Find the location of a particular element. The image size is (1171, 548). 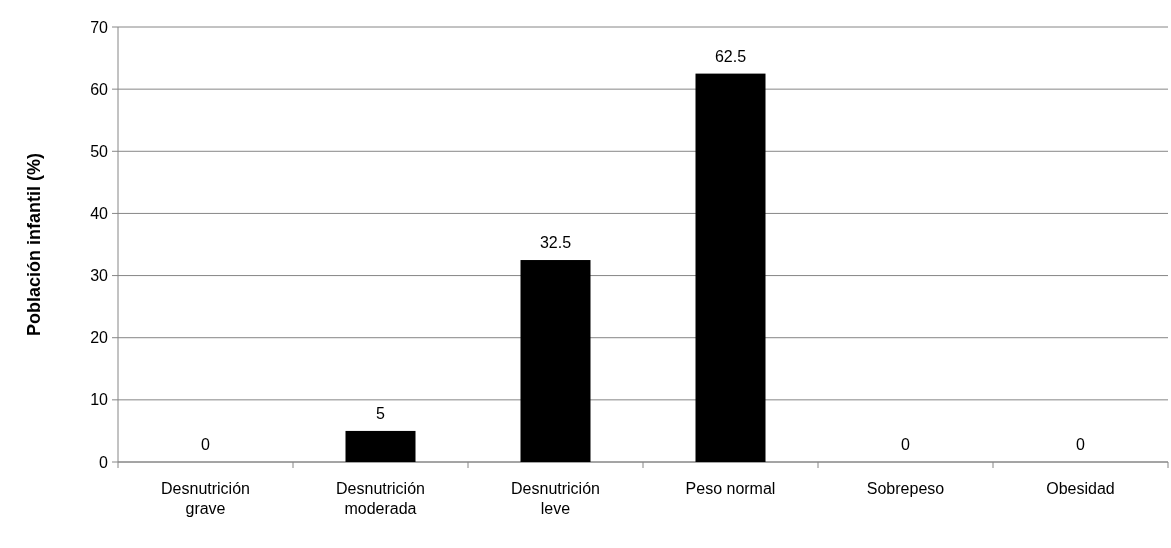

y-tick-label: 50 is located at coordinates (99, 151).